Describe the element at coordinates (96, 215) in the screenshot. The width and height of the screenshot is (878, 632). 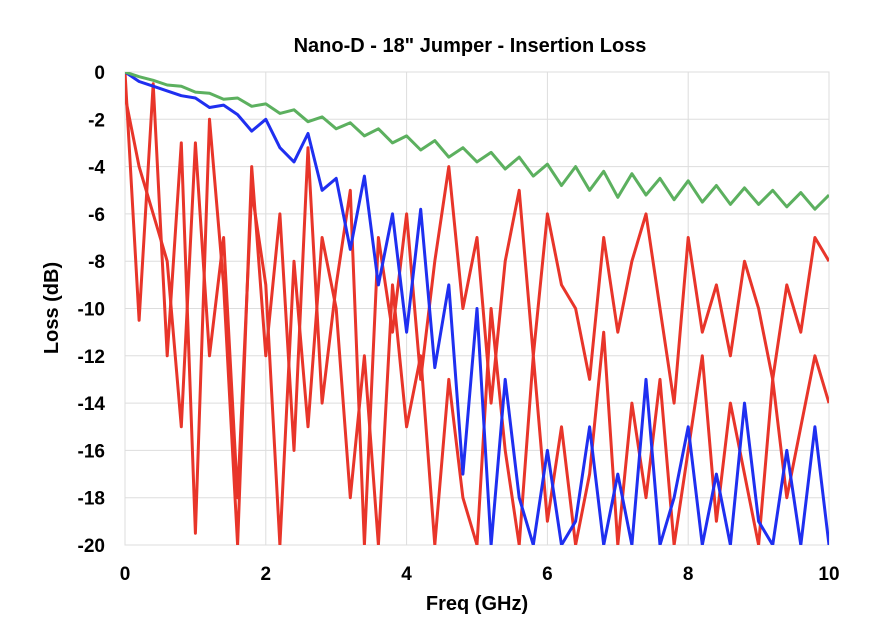
I see `y-tick-label: -6` at that location.